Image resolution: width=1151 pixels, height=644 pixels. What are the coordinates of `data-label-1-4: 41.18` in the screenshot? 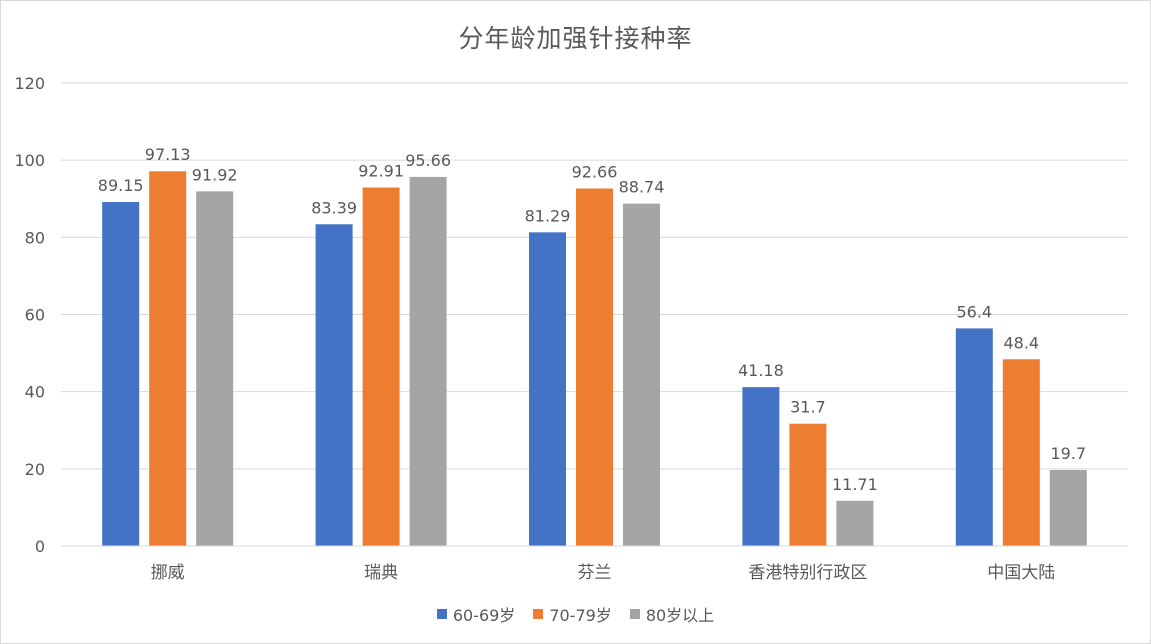 It's located at (761, 370).